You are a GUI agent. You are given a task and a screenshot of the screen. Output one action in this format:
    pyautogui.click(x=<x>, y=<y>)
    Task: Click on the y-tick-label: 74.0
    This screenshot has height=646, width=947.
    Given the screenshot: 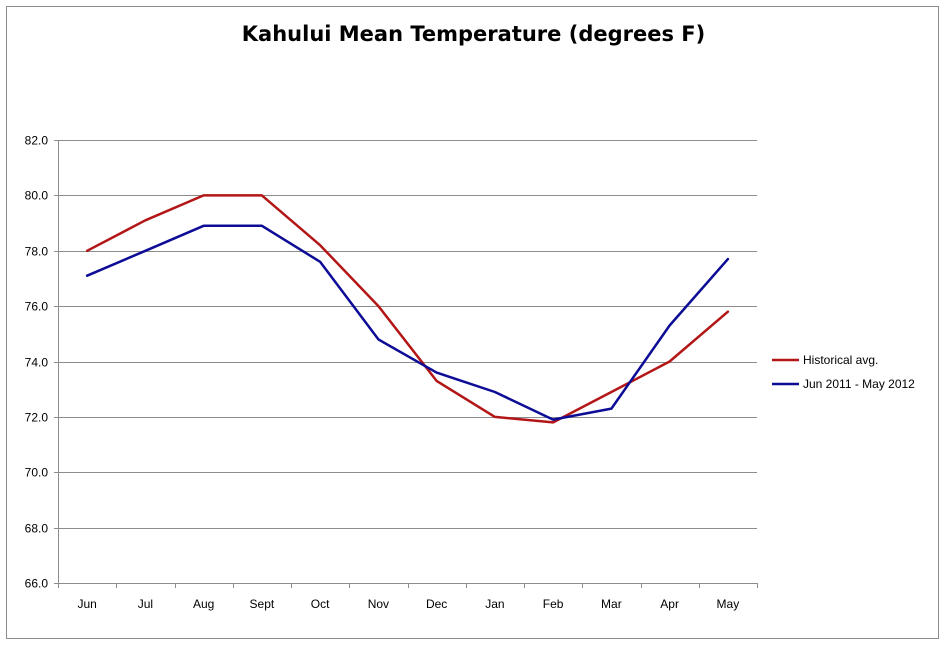 What is the action you would take?
    pyautogui.click(x=37, y=363)
    